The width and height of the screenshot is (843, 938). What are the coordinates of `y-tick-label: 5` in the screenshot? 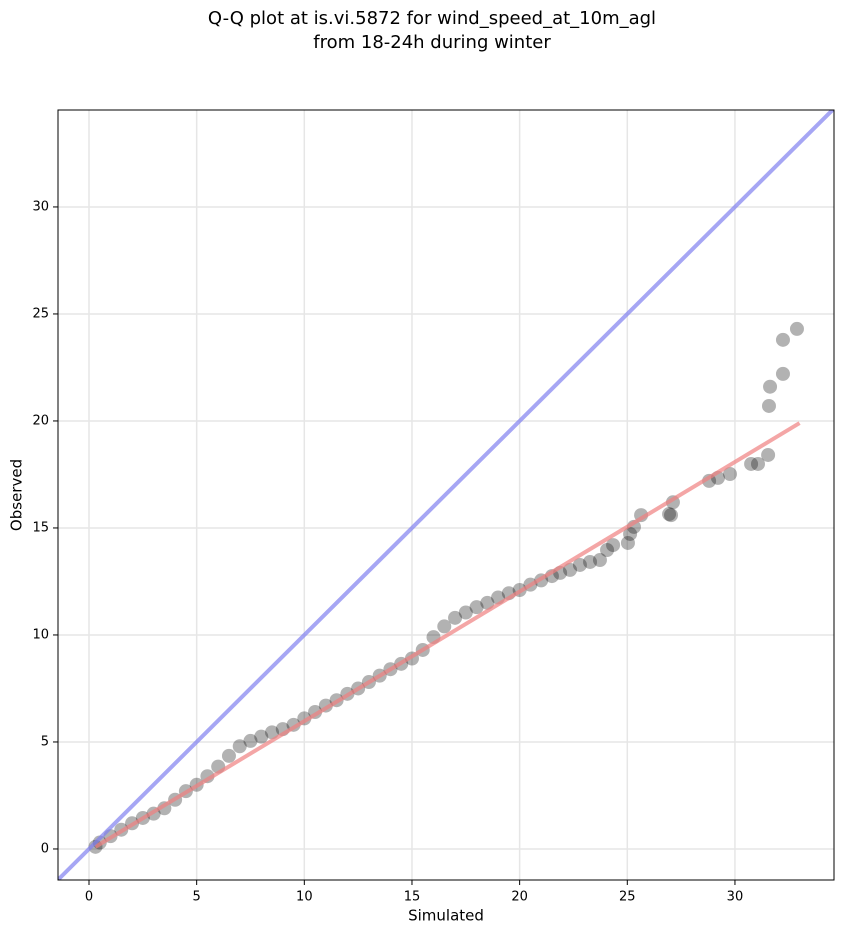 It's located at (45, 741).